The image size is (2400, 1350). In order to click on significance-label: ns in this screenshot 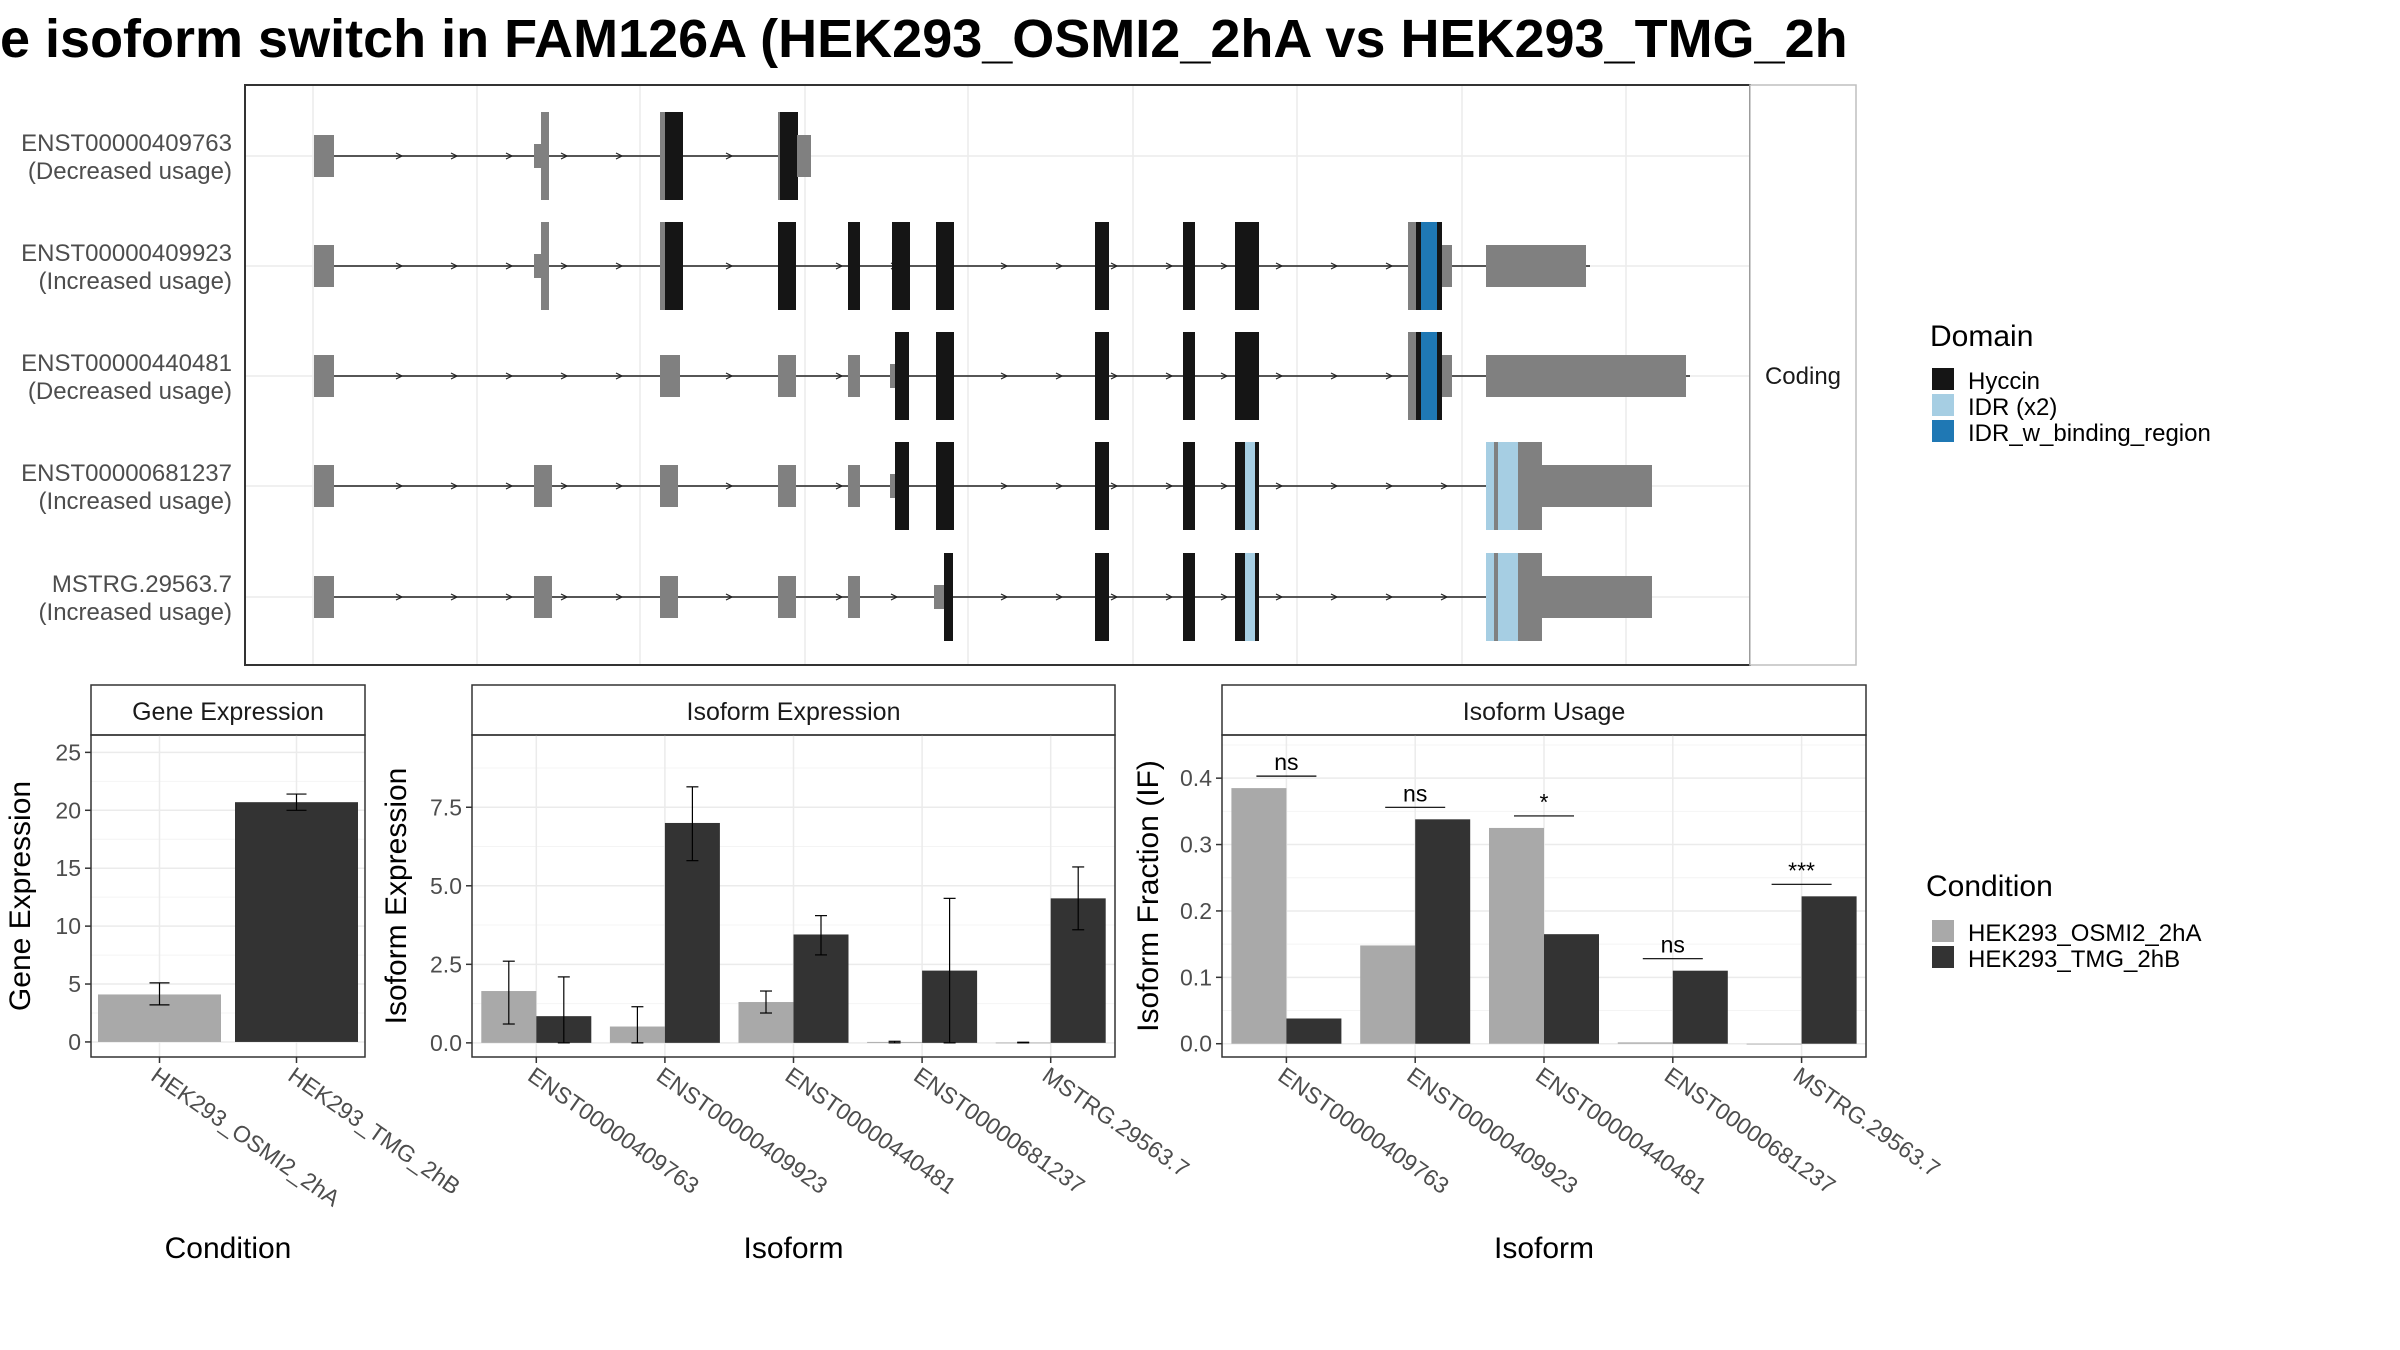, I will do `click(1673, 945)`.